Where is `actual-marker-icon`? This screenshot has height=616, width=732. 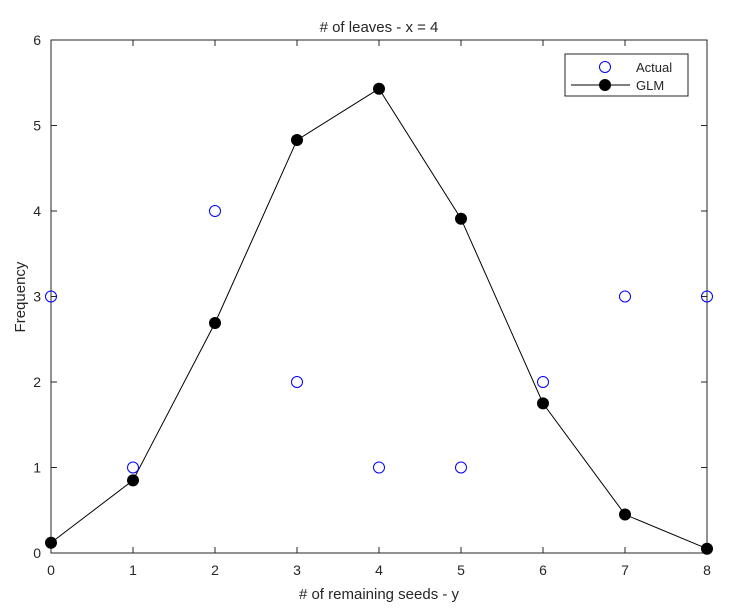
actual-marker-icon is located at coordinates (605, 67).